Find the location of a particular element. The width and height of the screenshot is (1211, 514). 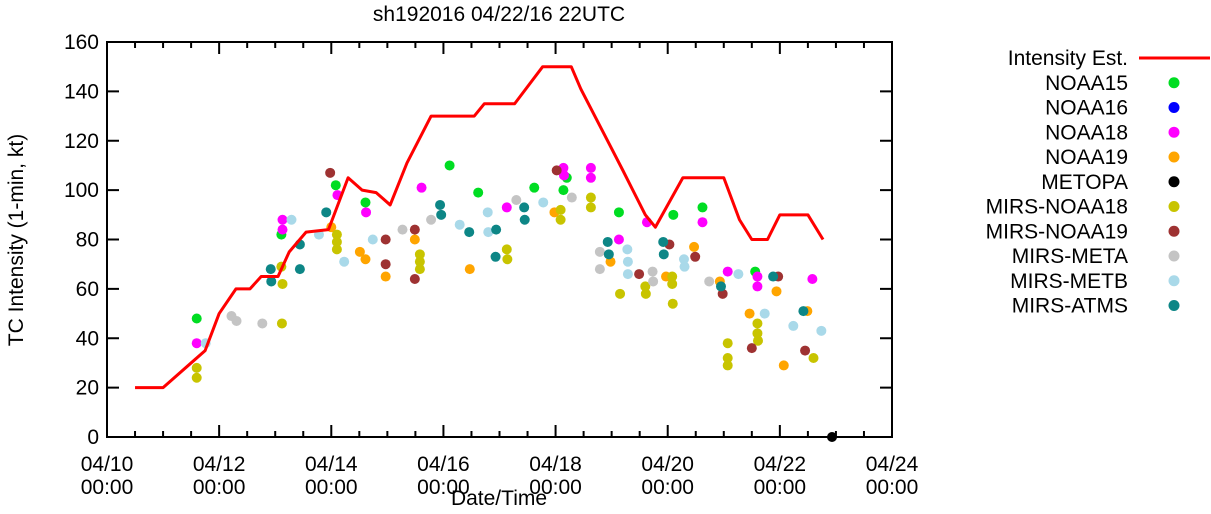

legend-row-intensity-est-: Intensity Est. is located at coordinates (1109, 58).